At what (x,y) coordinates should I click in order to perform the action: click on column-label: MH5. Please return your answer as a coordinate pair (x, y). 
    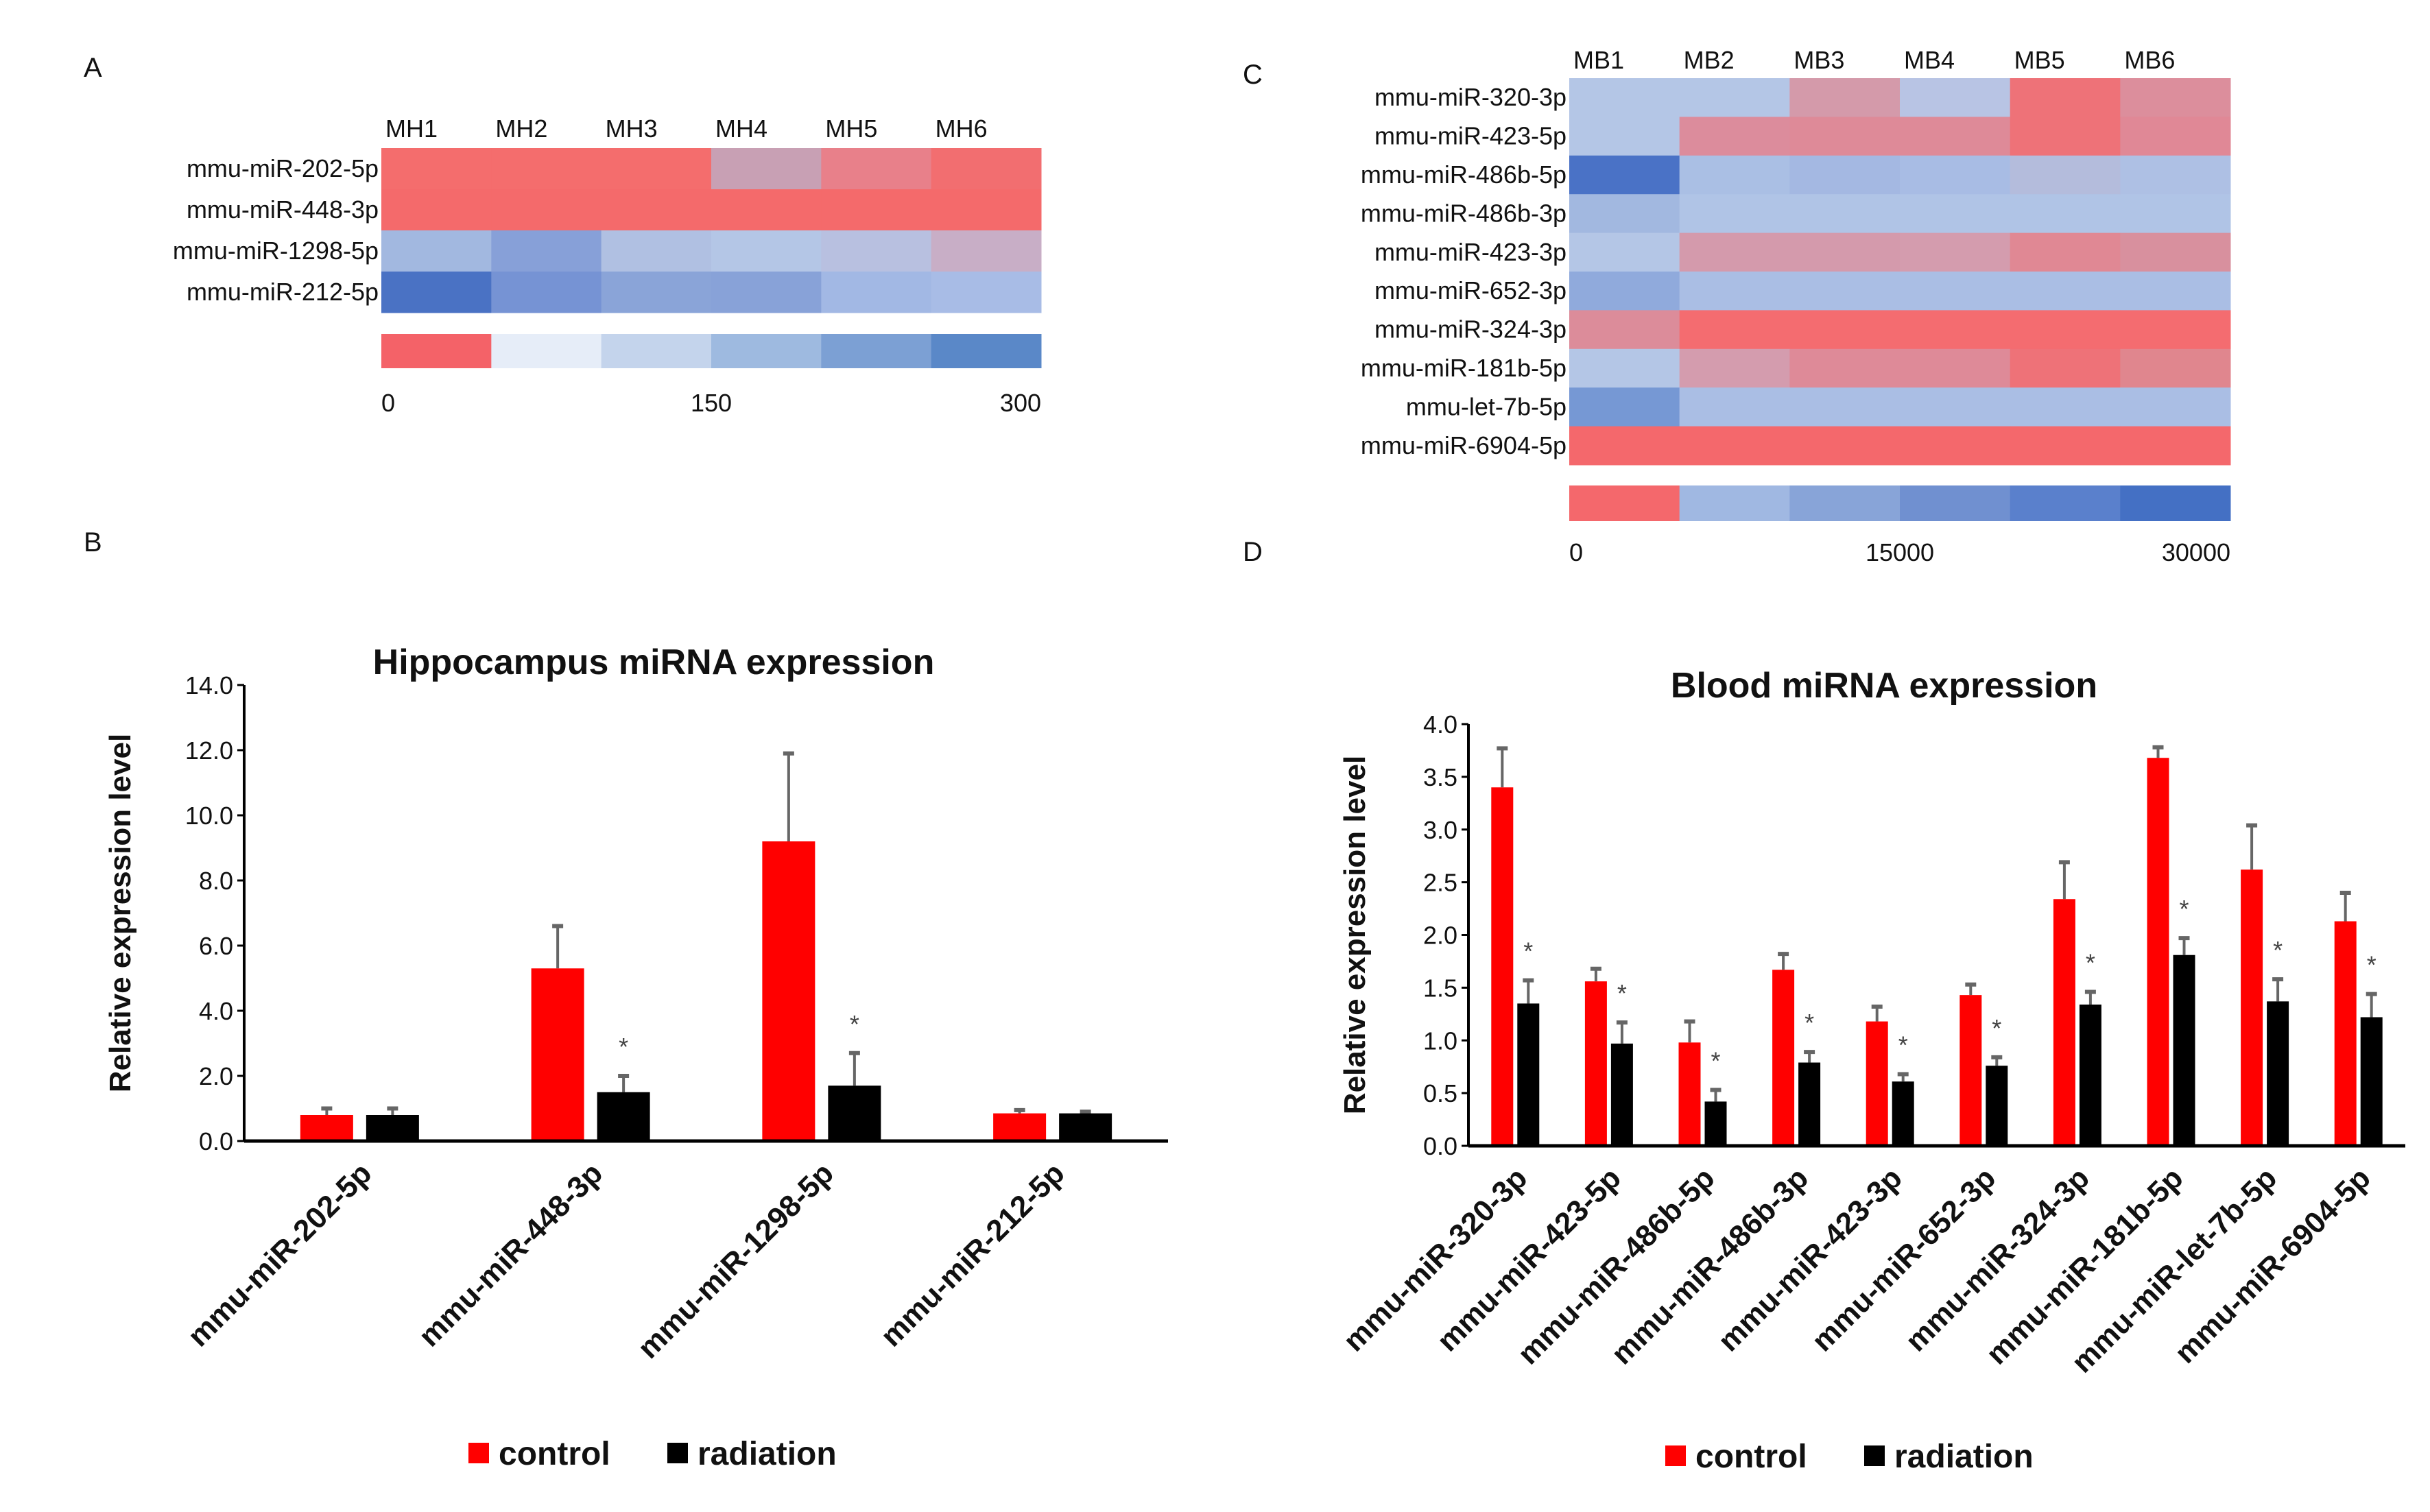
    Looking at the image, I should click on (851, 129).